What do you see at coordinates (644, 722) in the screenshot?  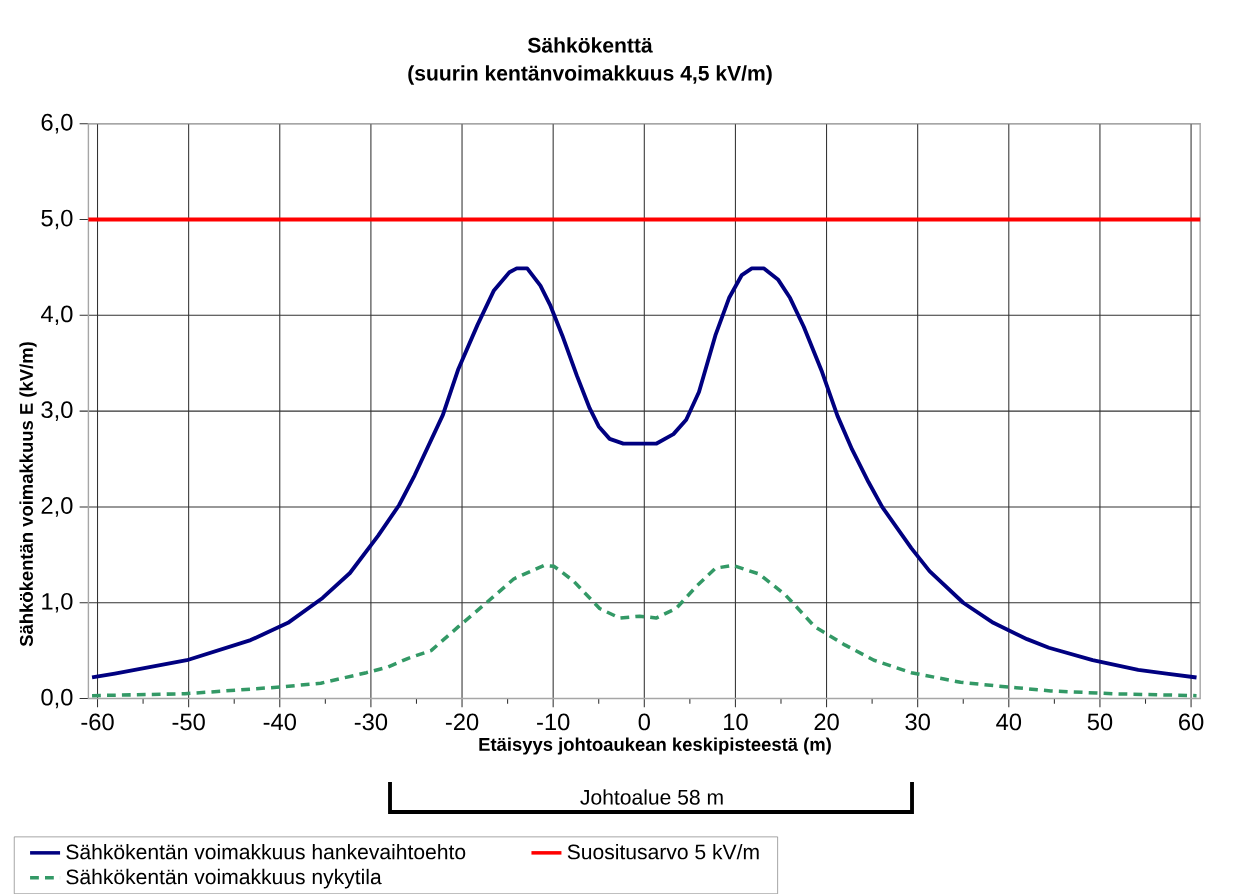 I see `x-tick-label: 0` at bounding box center [644, 722].